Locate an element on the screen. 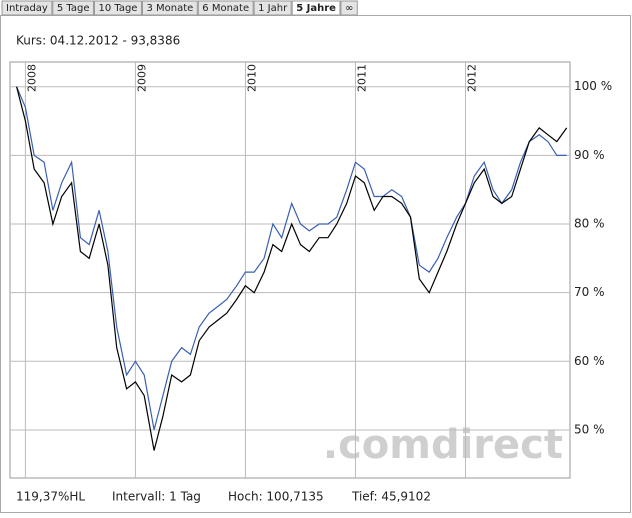 The width and height of the screenshot is (632, 518). x-tick-label: 2009 is located at coordinates (141, 78).